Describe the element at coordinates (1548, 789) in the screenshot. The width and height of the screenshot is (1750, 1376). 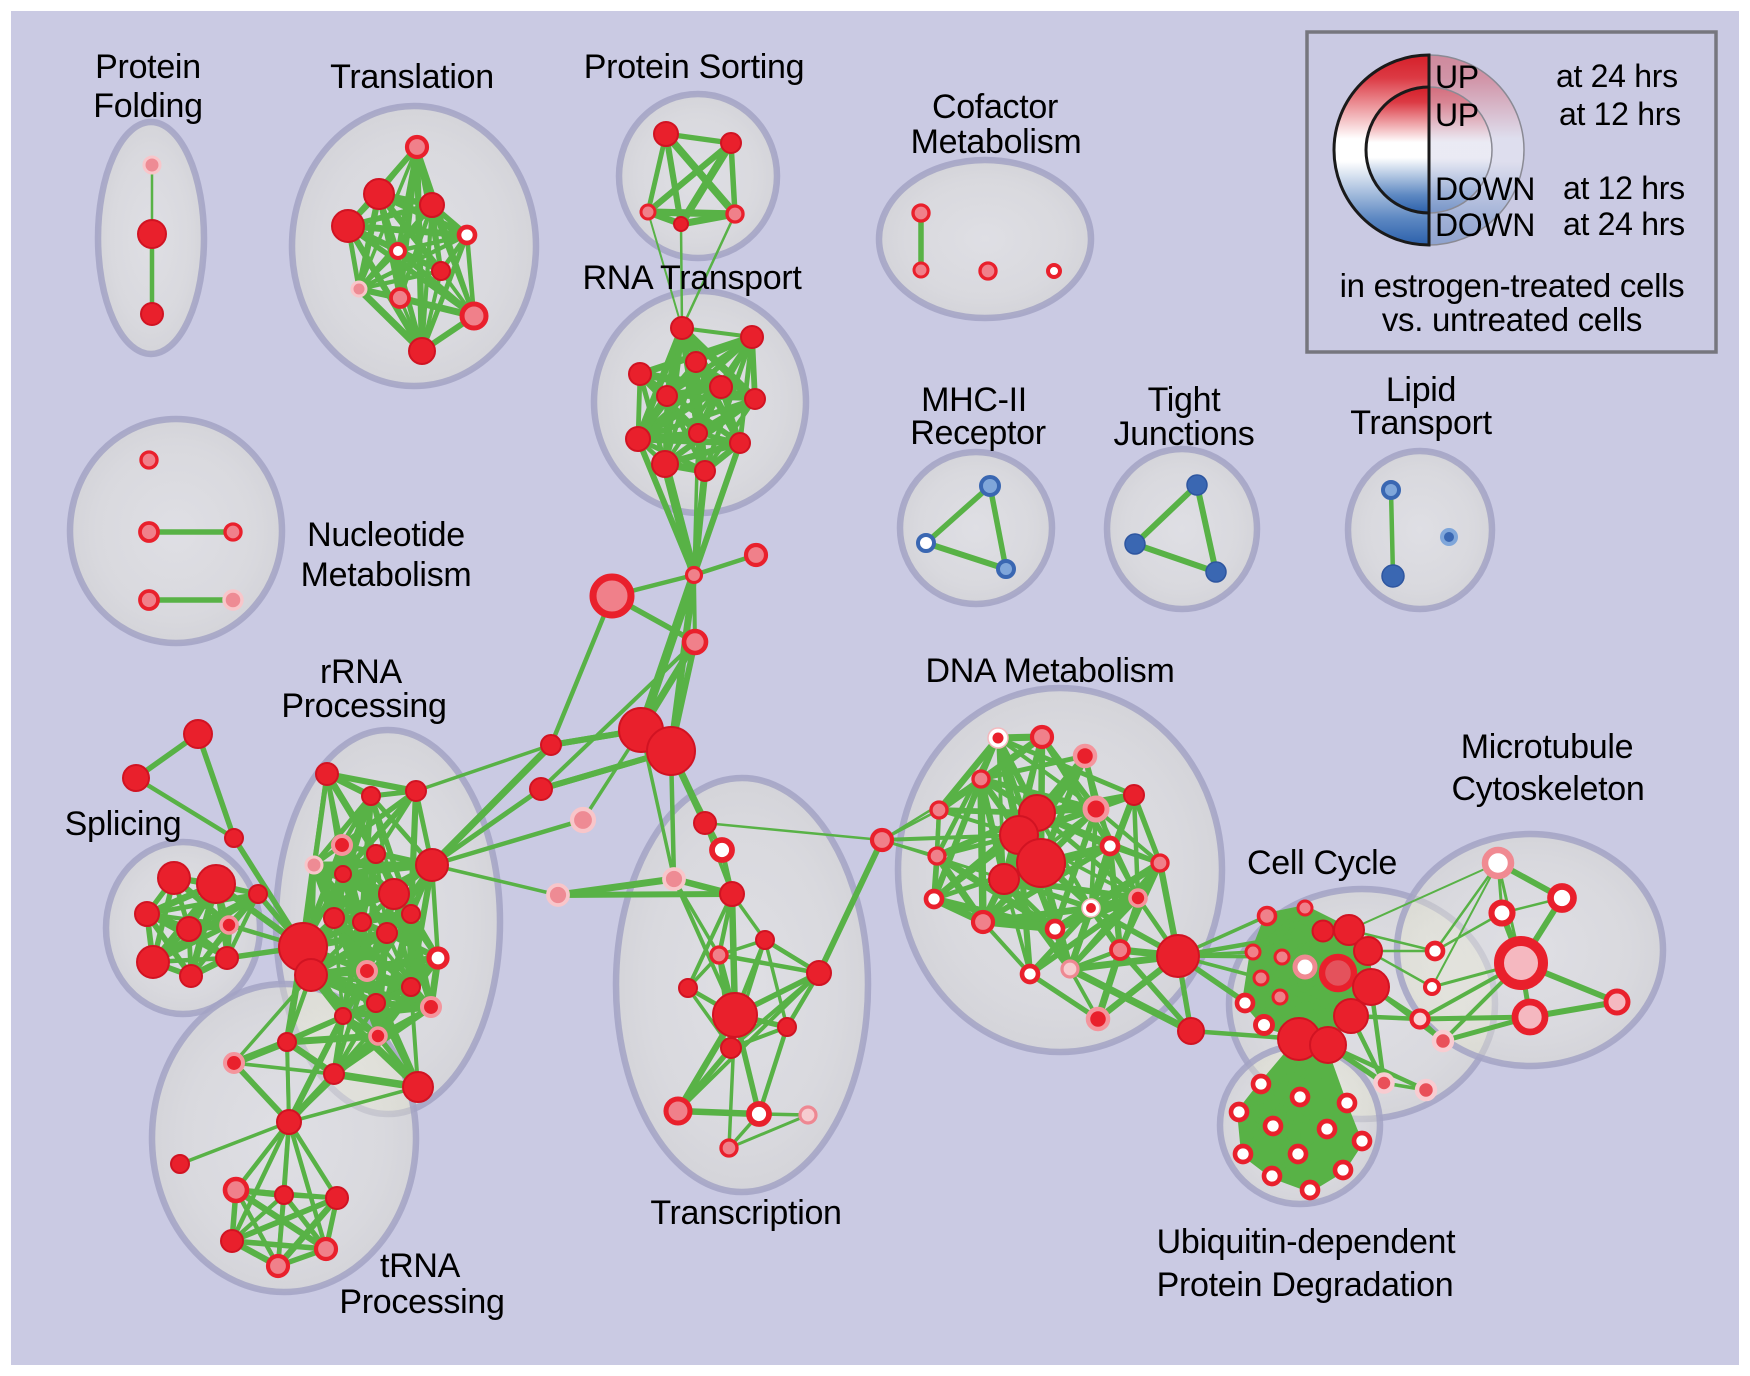
I see `svg-text: Cytoskeleton` at that location.